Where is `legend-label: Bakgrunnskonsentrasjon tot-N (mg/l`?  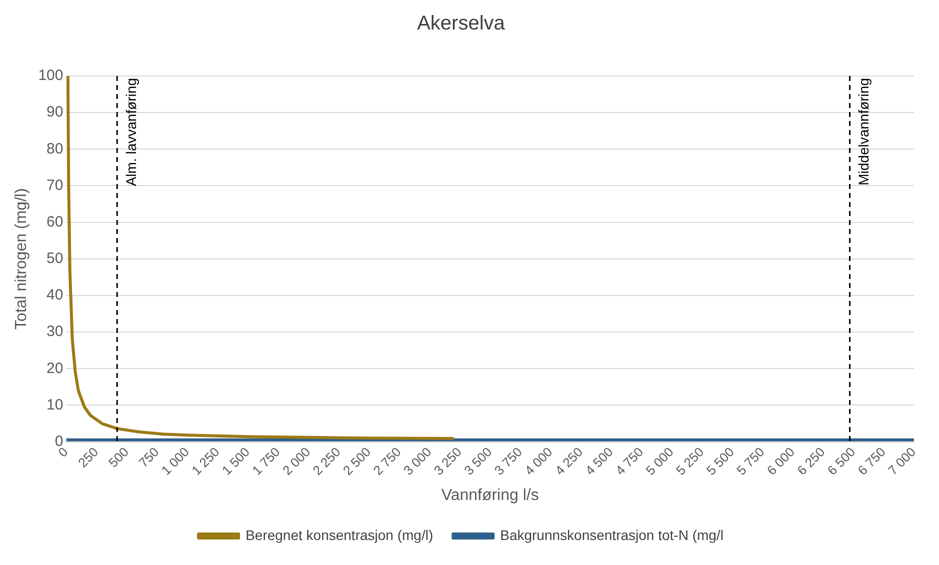
legend-label: Bakgrunnskonsentrasjon tot-N (mg/l is located at coordinates (612, 534).